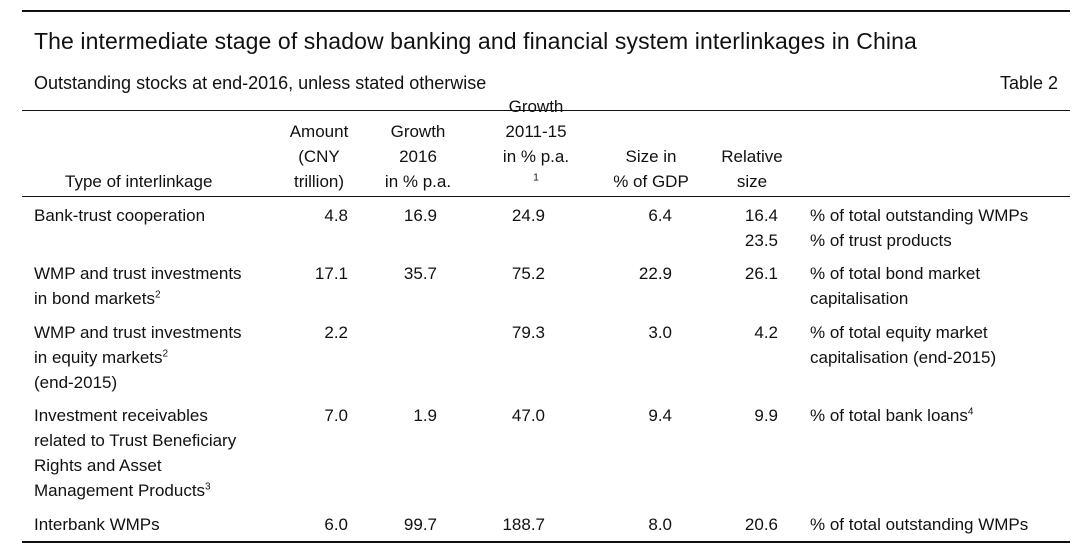 The height and width of the screenshot is (546, 1080). What do you see at coordinates (1028, 83) in the screenshot?
I see `table-number: Table 2` at bounding box center [1028, 83].